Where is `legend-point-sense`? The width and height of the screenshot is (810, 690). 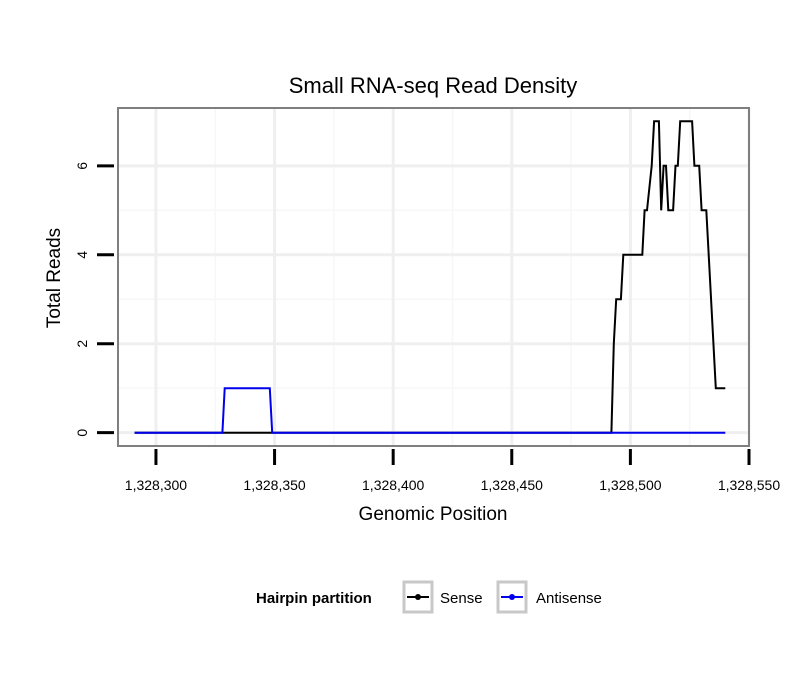 legend-point-sense is located at coordinates (418, 597).